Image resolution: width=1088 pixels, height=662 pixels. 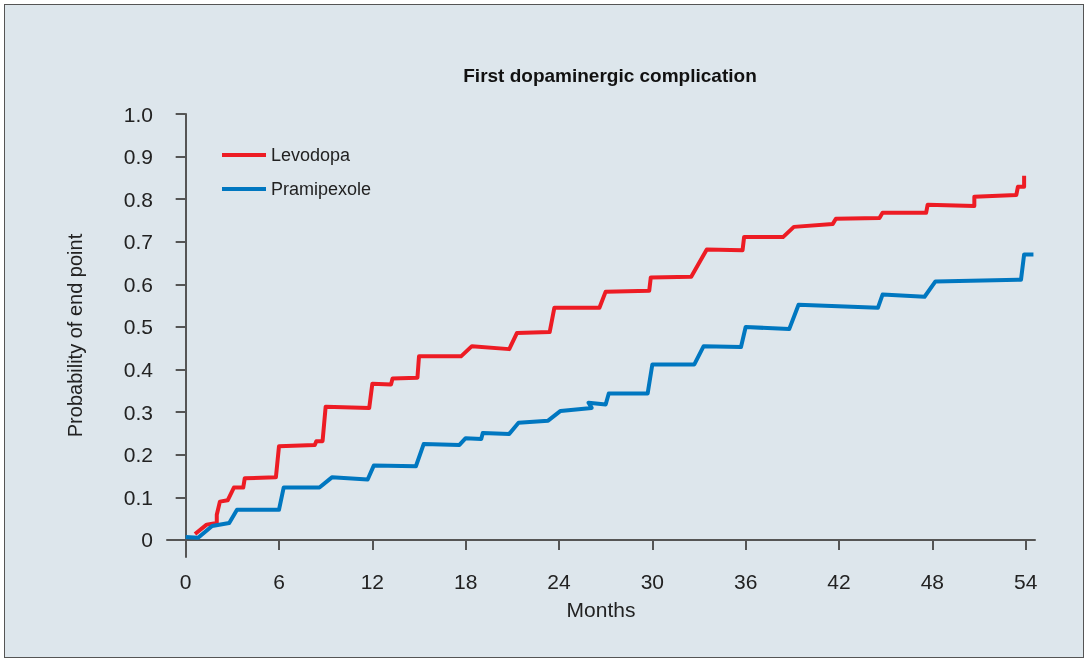 What do you see at coordinates (138, 157) in the screenshot?
I see `y-tick-label: 0.9` at bounding box center [138, 157].